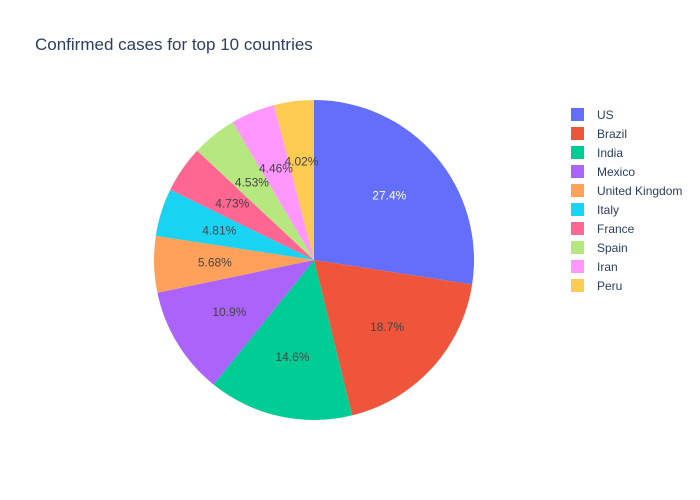 This screenshot has width=700, height=500. Describe the element at coordinates (292, 357) in the screenshot. I see `slice-label-india: 14.6%` at that location.